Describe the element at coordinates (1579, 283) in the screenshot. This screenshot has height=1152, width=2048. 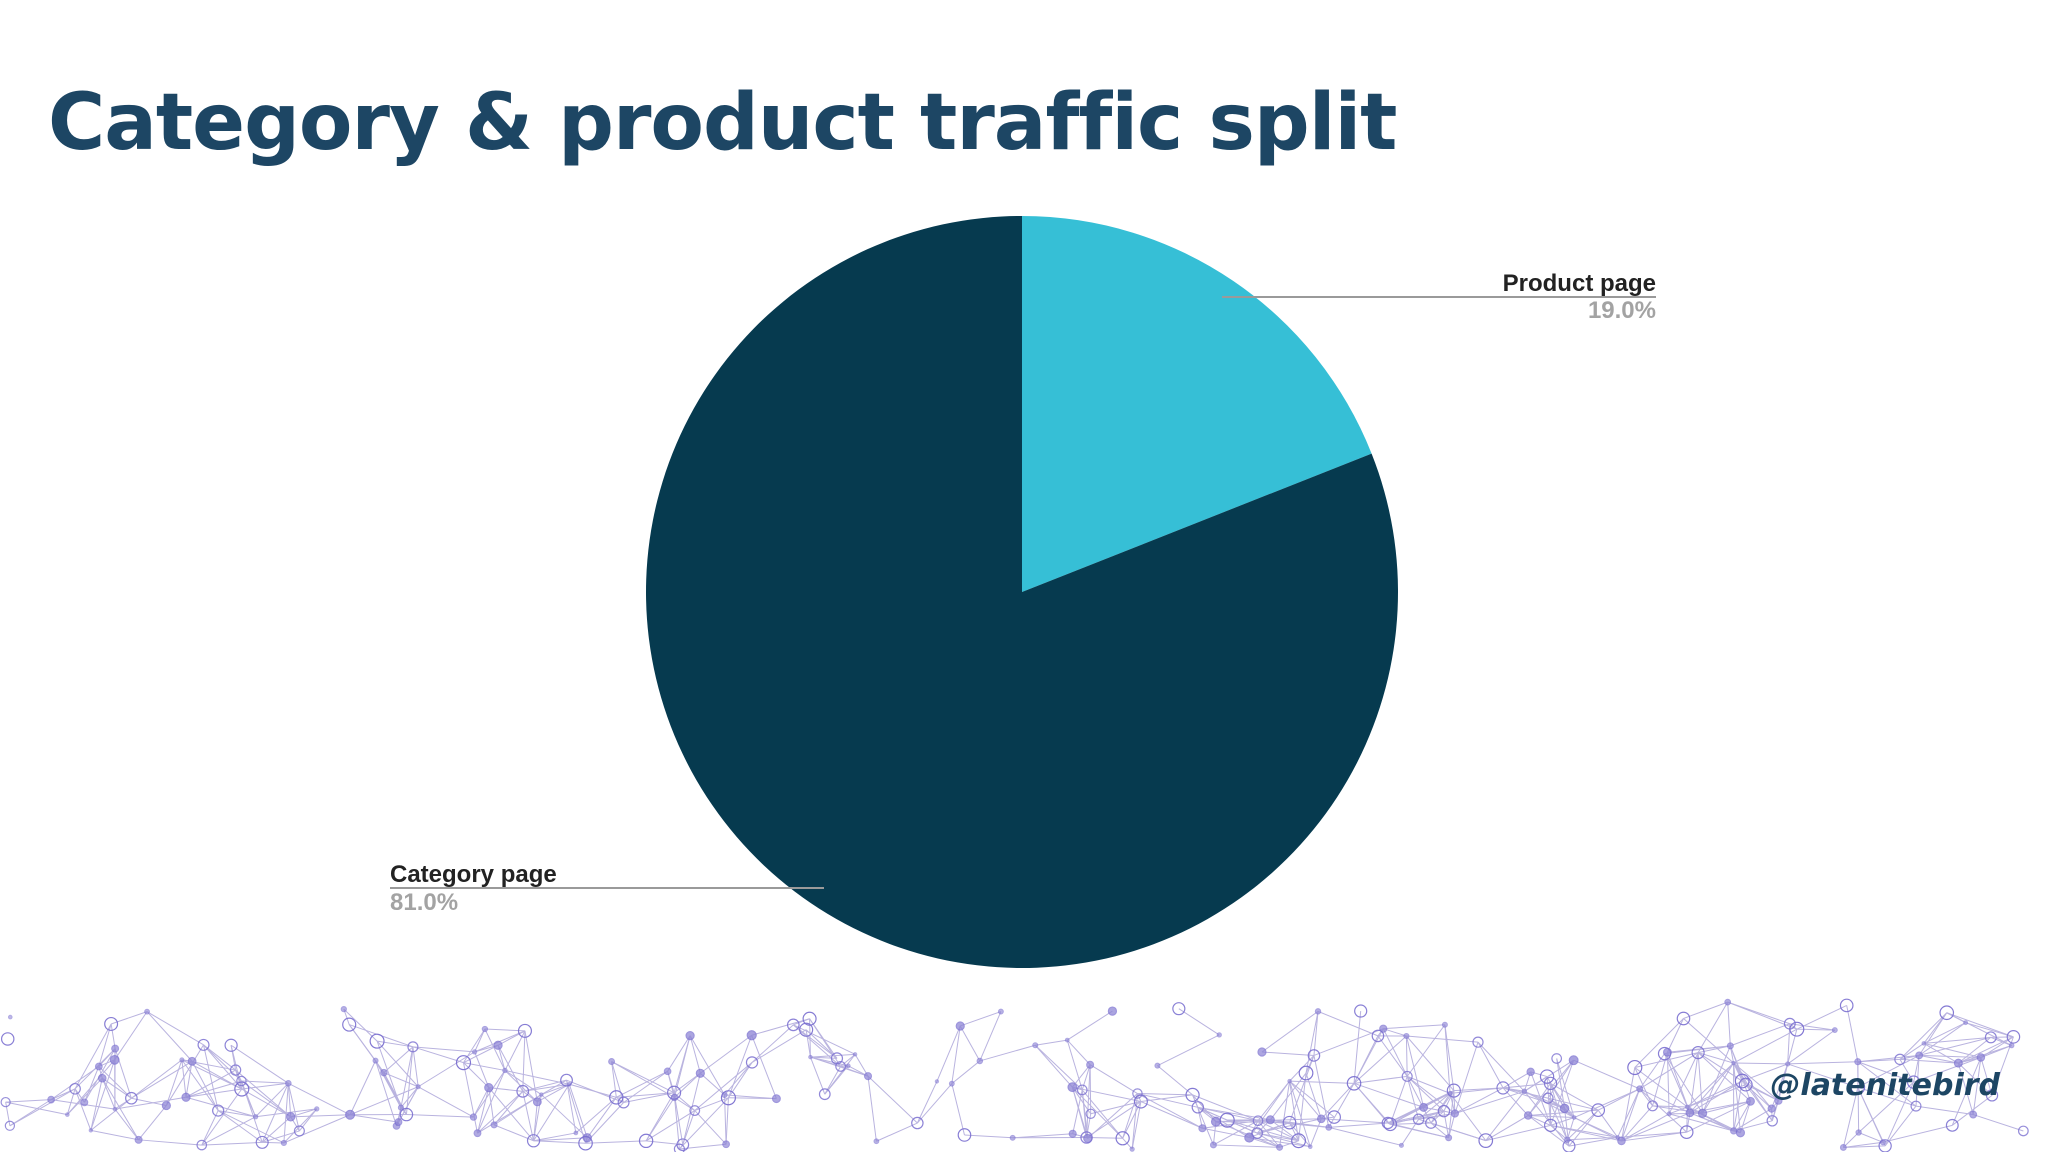
I see `slice-label-product-page: Product page` at that location.